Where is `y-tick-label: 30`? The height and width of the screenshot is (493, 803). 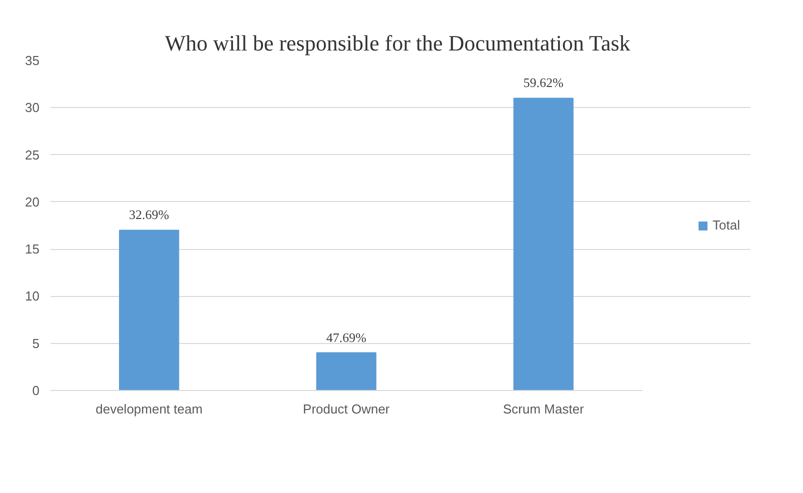 y-tick-label: 30 is located at coordinates (32, 108).